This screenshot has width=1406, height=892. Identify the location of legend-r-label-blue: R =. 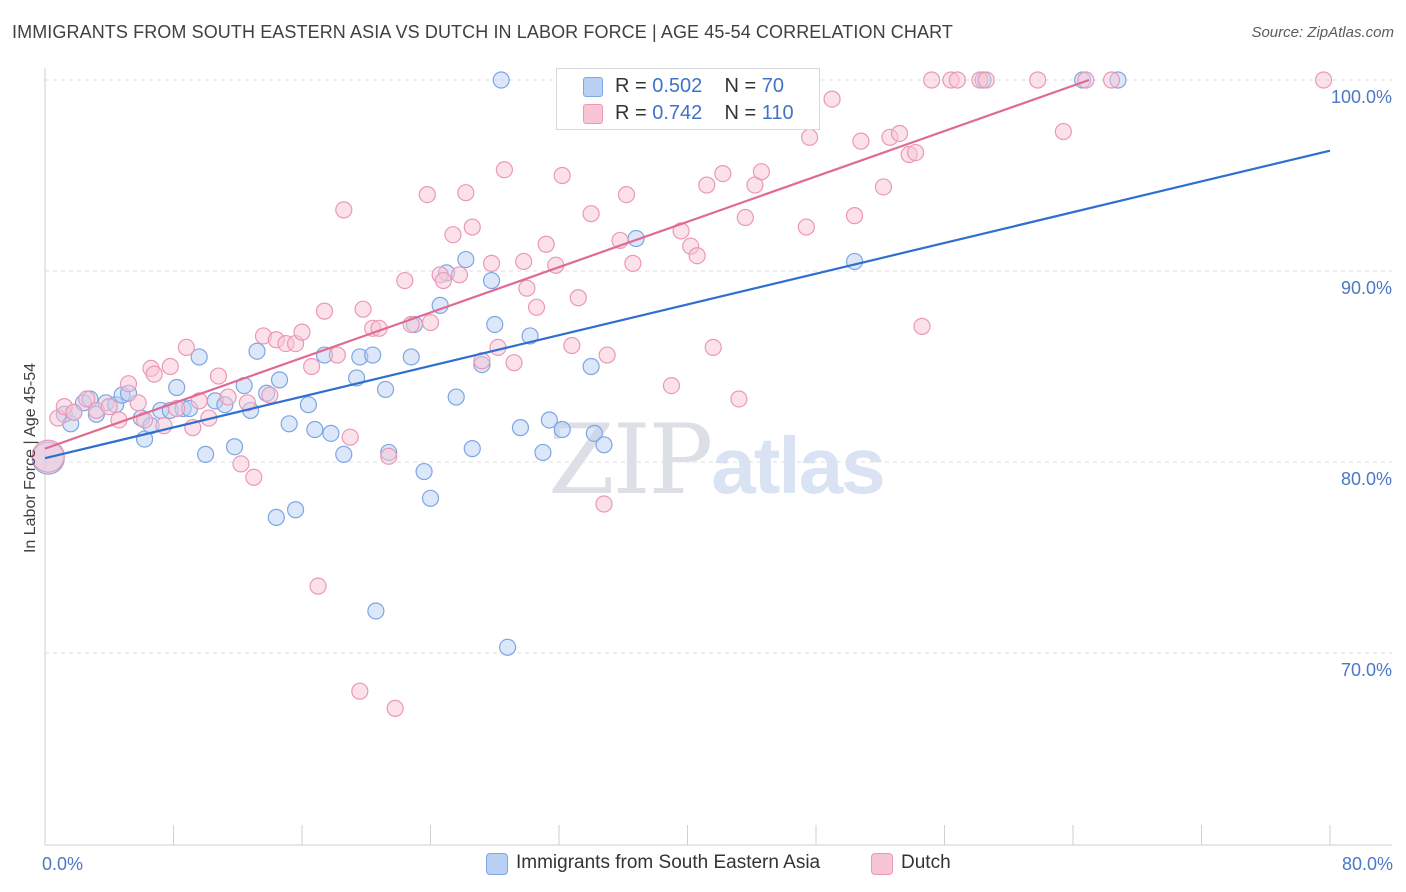
(634, 85).